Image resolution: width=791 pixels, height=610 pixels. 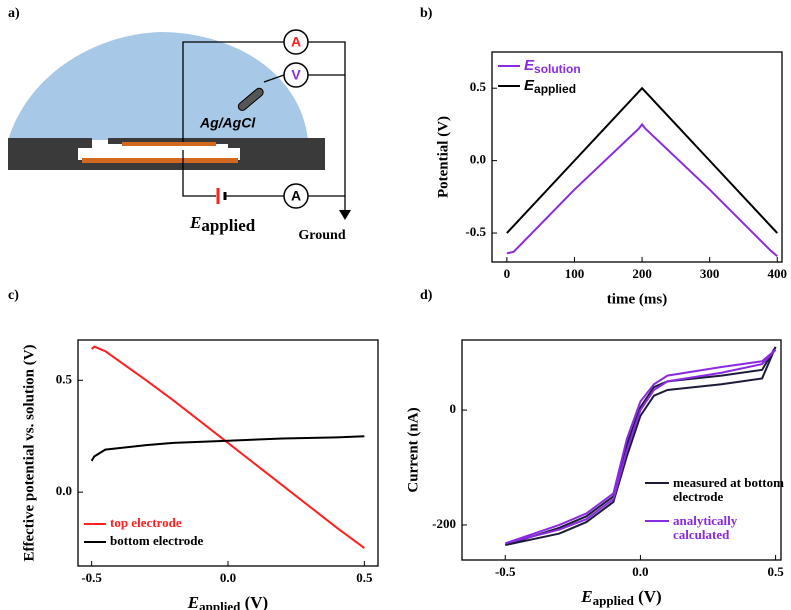 What do you see at coordinates (158, 86) in the screenshot?
I see `droplet` at bounding box center [158, 86].